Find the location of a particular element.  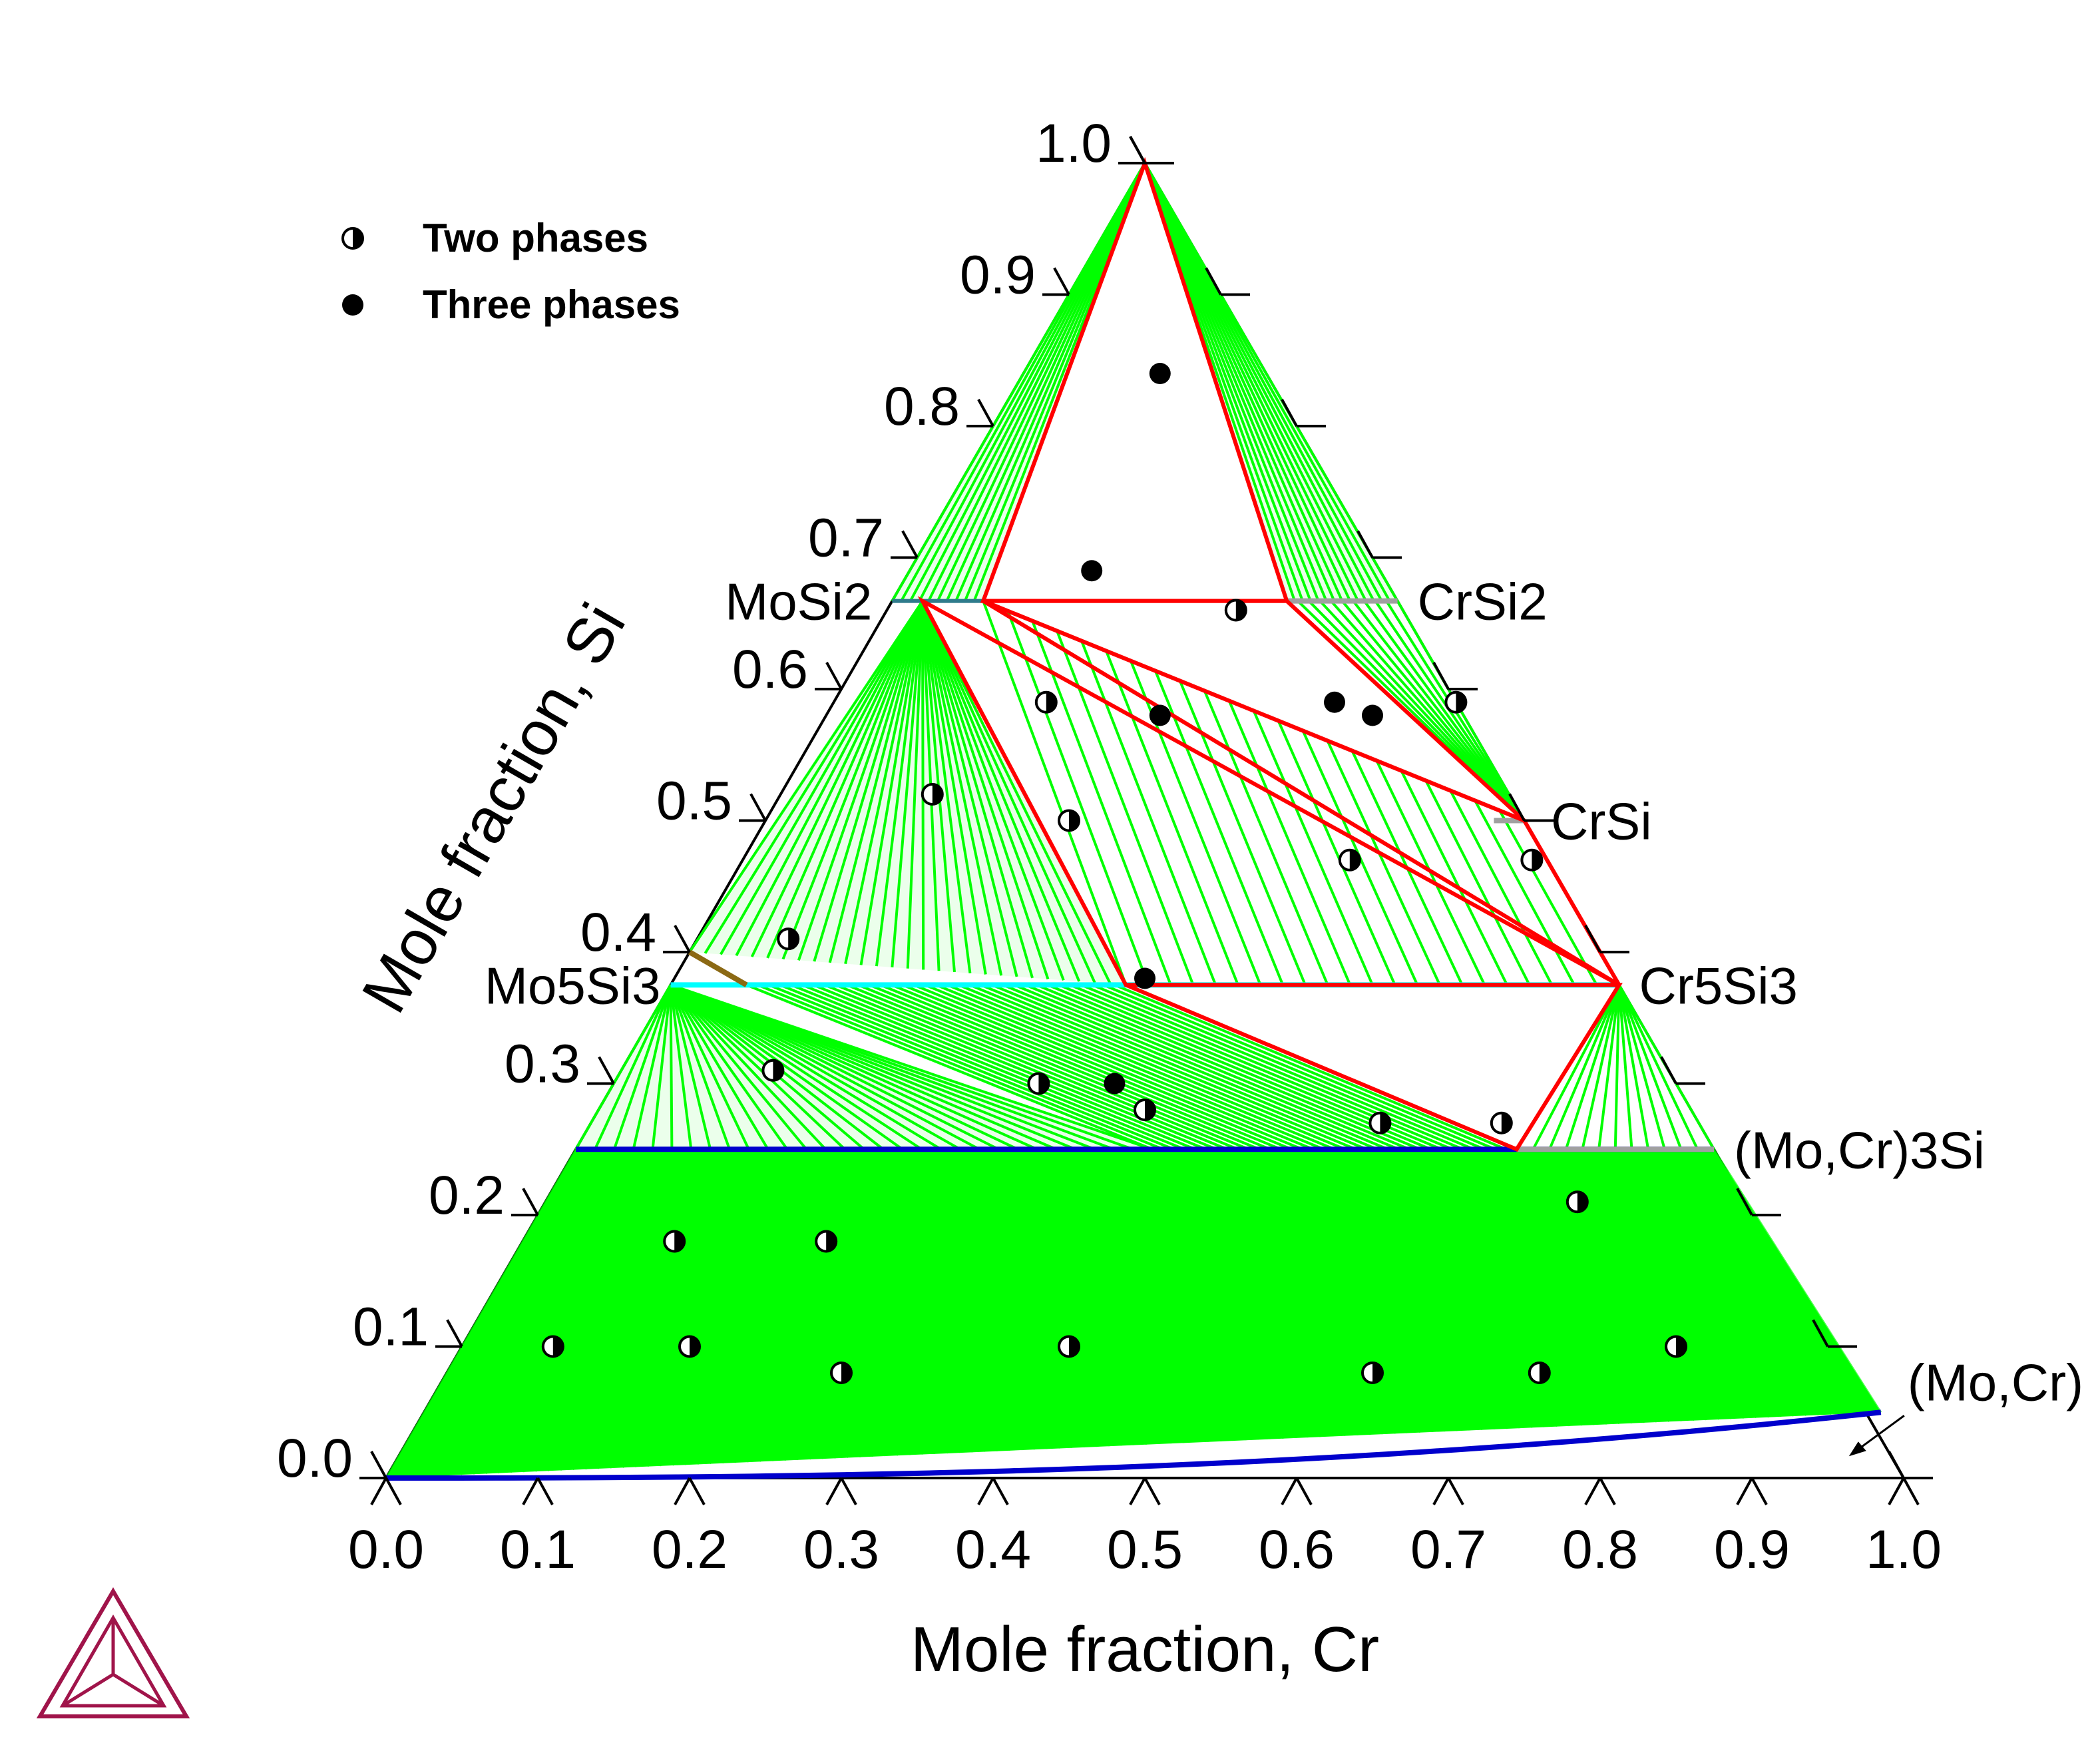

thermo-calc-logo is located at coordinates (113, 1652).